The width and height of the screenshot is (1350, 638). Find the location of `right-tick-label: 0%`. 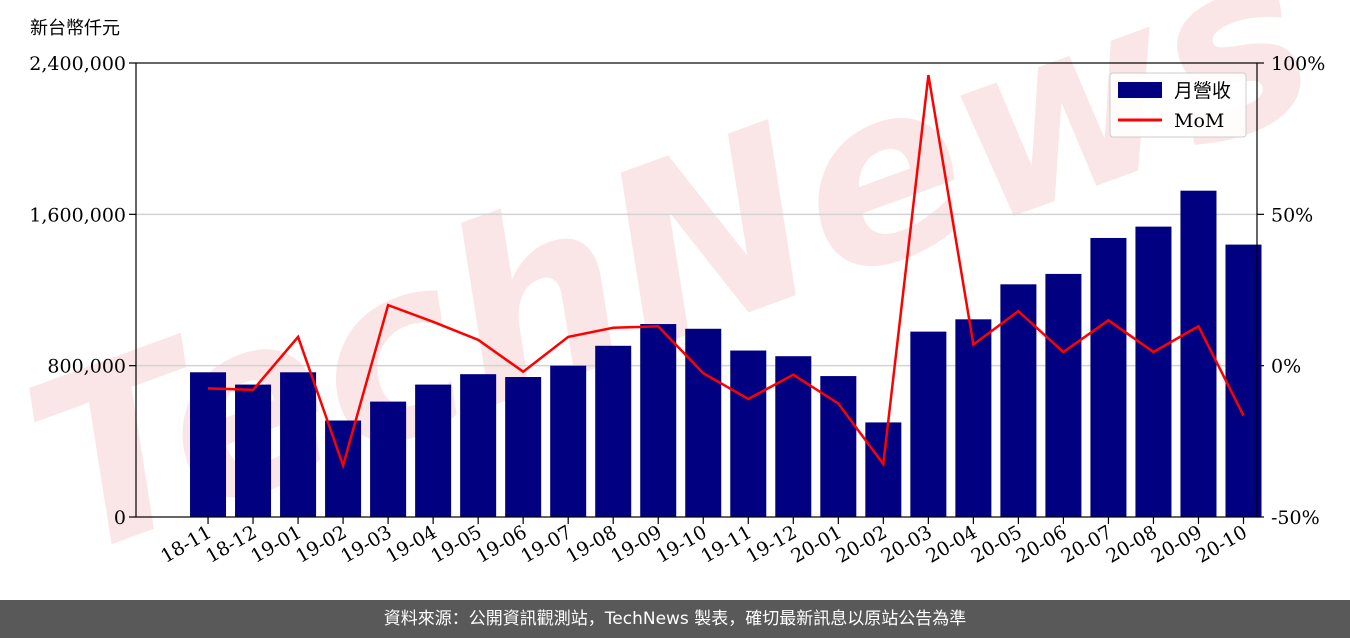

right-tick-label: 0% is located at coordinates (1286, 367).